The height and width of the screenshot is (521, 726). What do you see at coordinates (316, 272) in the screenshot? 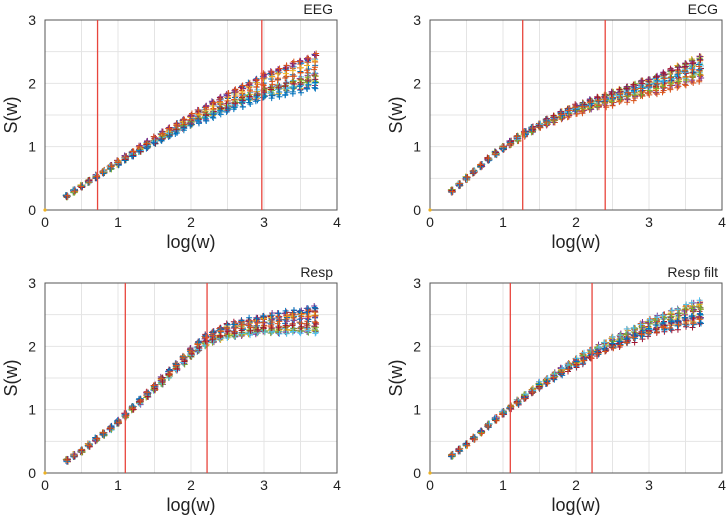
I see `panel-title: Resp` at bounding box center [316, 272].